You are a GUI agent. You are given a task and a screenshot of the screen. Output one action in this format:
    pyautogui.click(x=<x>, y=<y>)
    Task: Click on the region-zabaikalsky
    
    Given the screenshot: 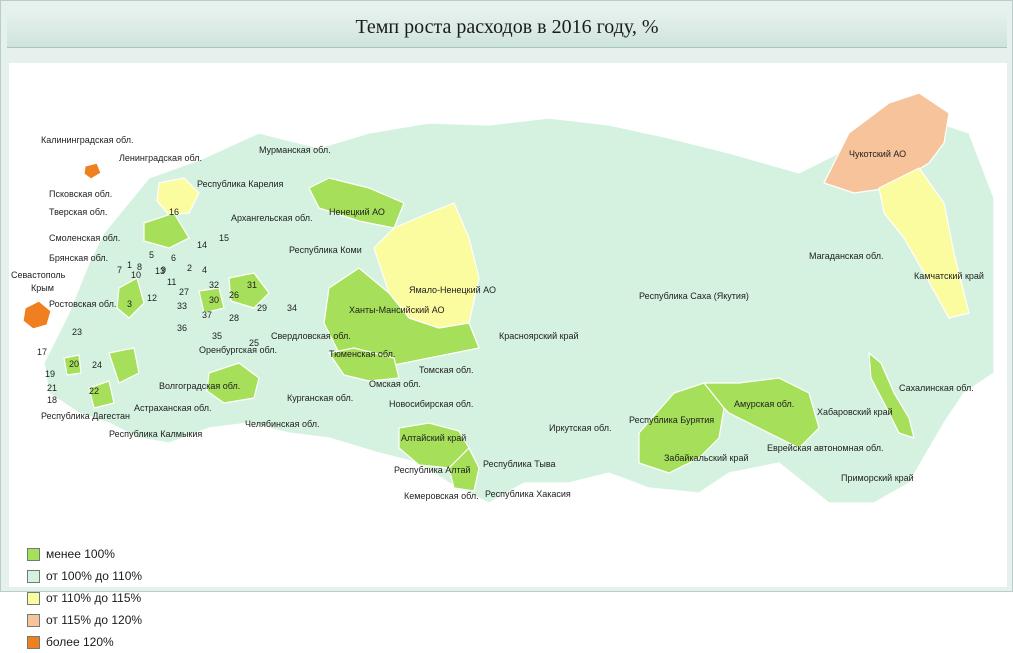 What is the action you would take?
    pyautogui.click(x=681, y=428)
    